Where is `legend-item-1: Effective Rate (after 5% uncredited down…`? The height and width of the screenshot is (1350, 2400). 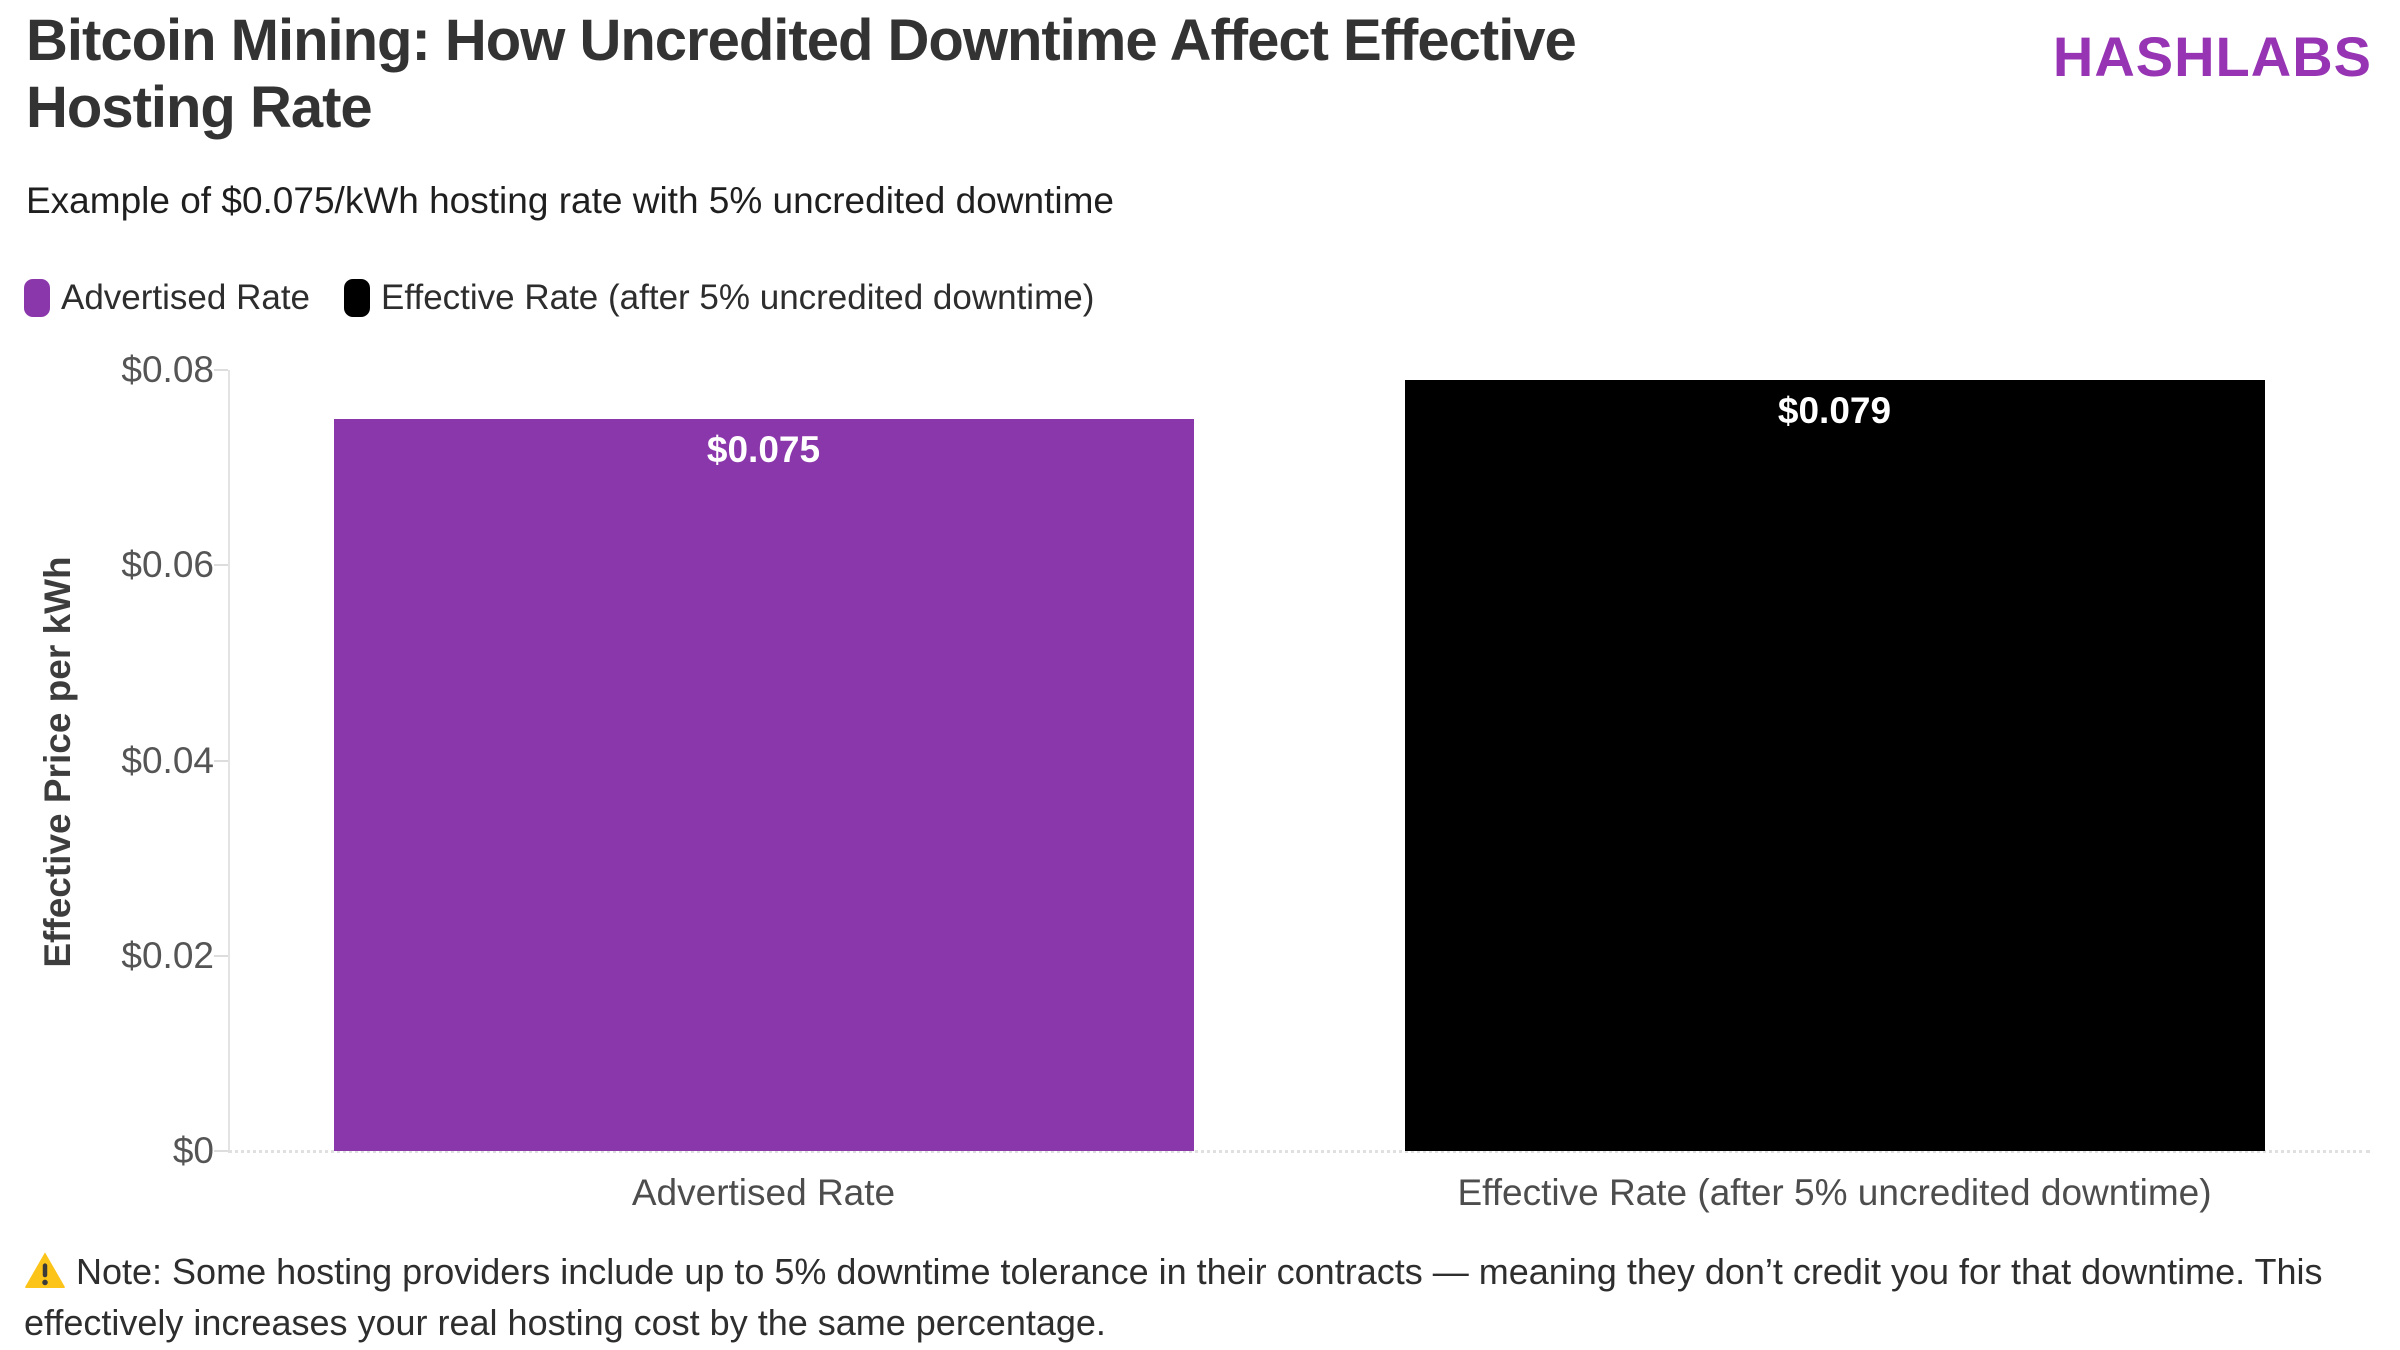
legend-item-1: Effective Rate (after 5% uncredited down… is located at coordinates (719, 298).